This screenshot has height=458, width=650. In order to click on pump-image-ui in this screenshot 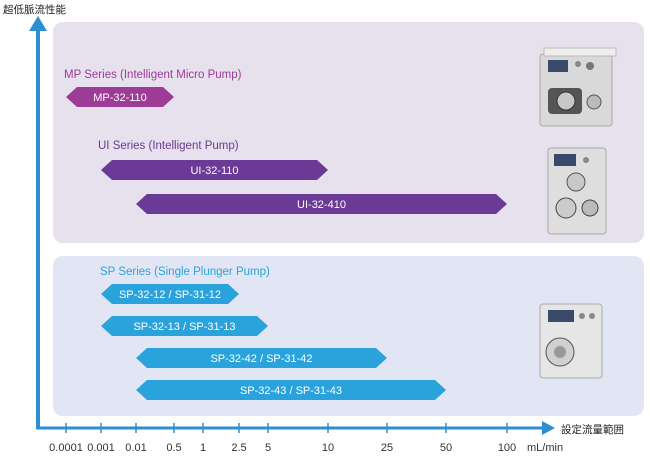, I will do `click(577, 191)`.